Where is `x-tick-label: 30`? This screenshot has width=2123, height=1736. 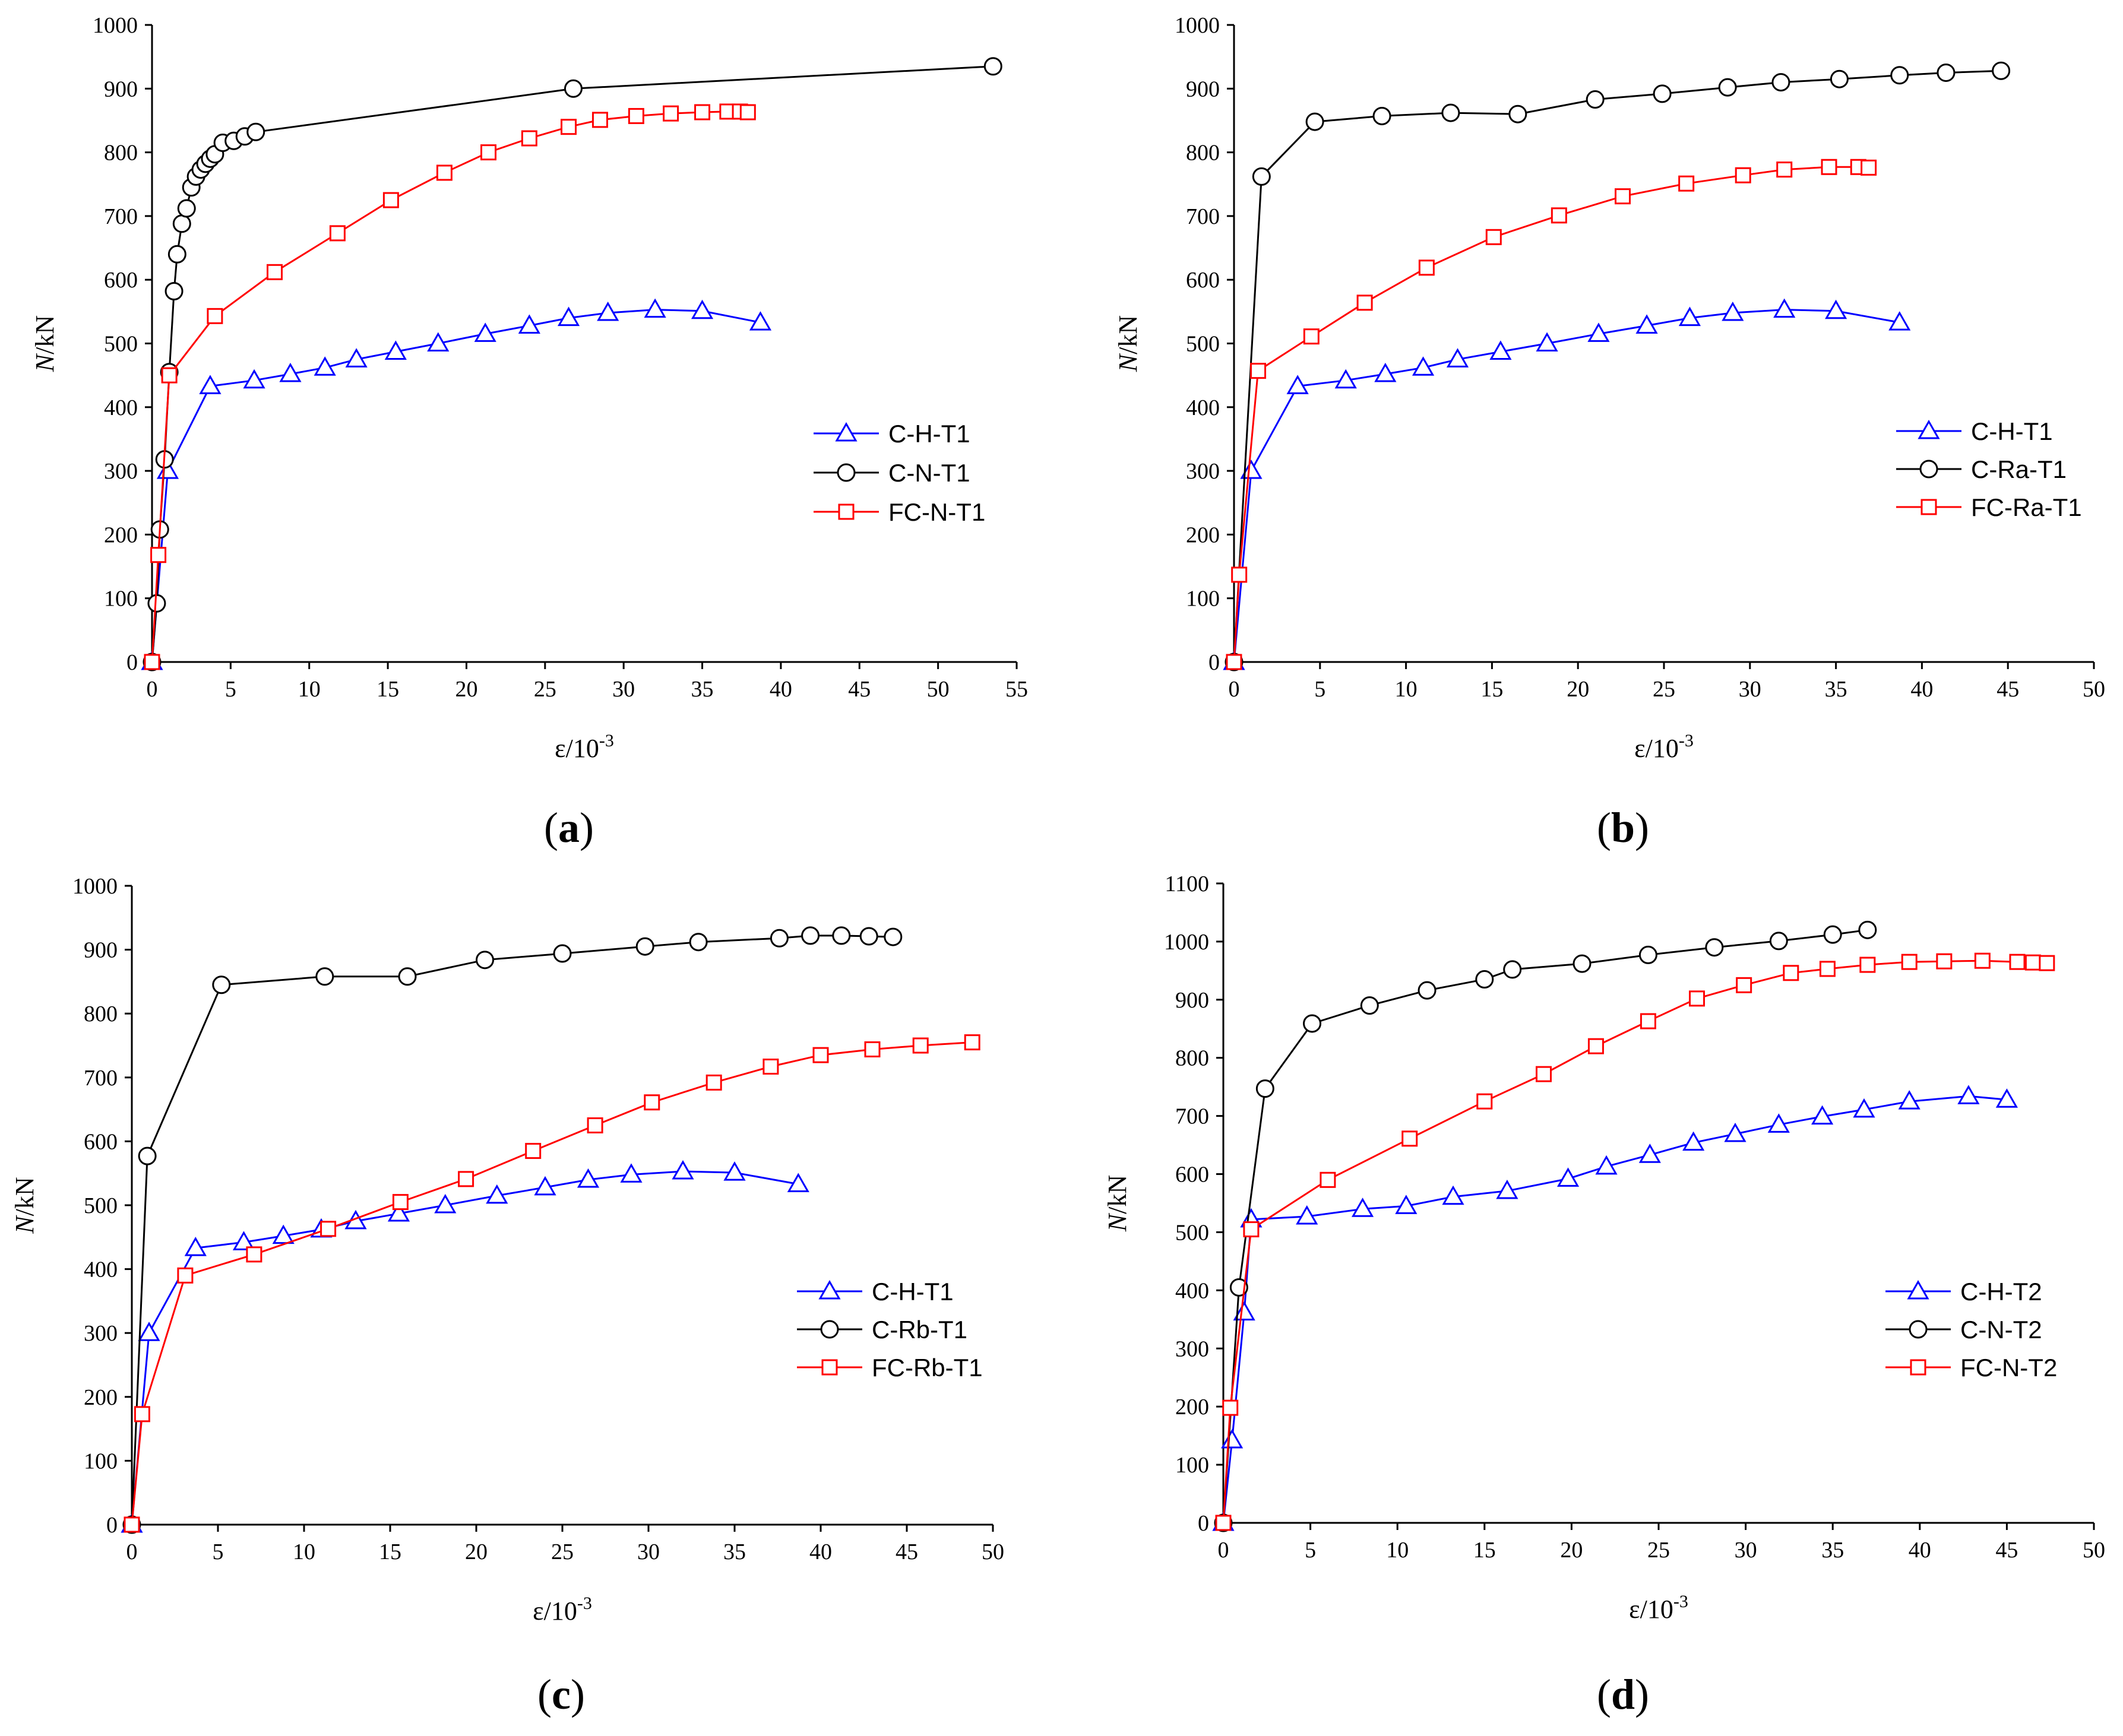
x-tick-label: 30 is located at coordinates (1746, 1550).